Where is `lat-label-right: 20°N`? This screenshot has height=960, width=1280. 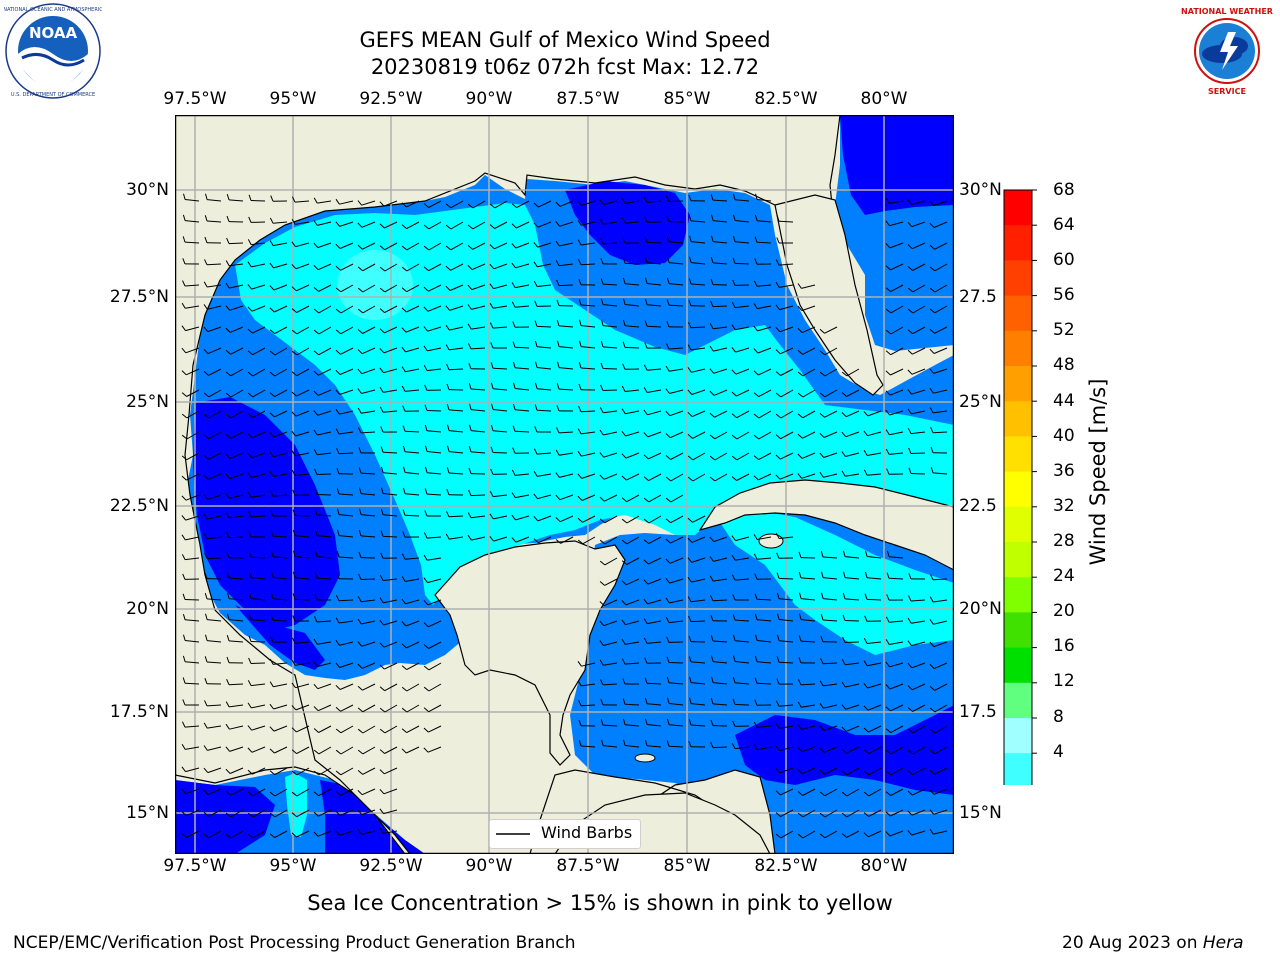
lat-label-right: 20°N is located at coordinates (980, 609).